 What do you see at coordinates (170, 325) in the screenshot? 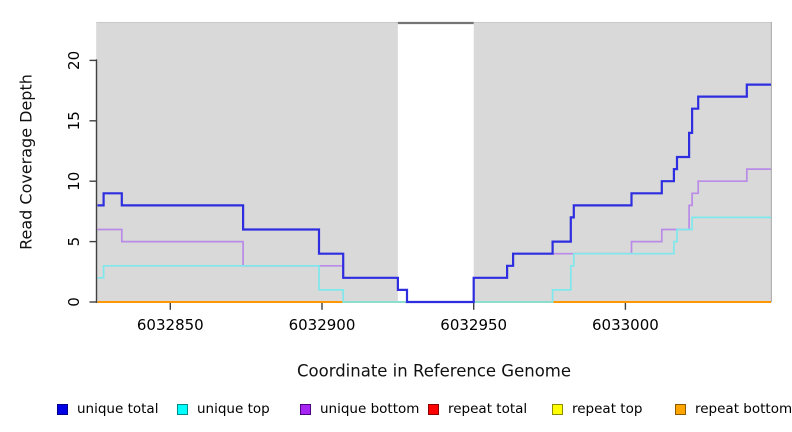
I see `x-tick-label: 6032850` at bounding box center [170, 325].